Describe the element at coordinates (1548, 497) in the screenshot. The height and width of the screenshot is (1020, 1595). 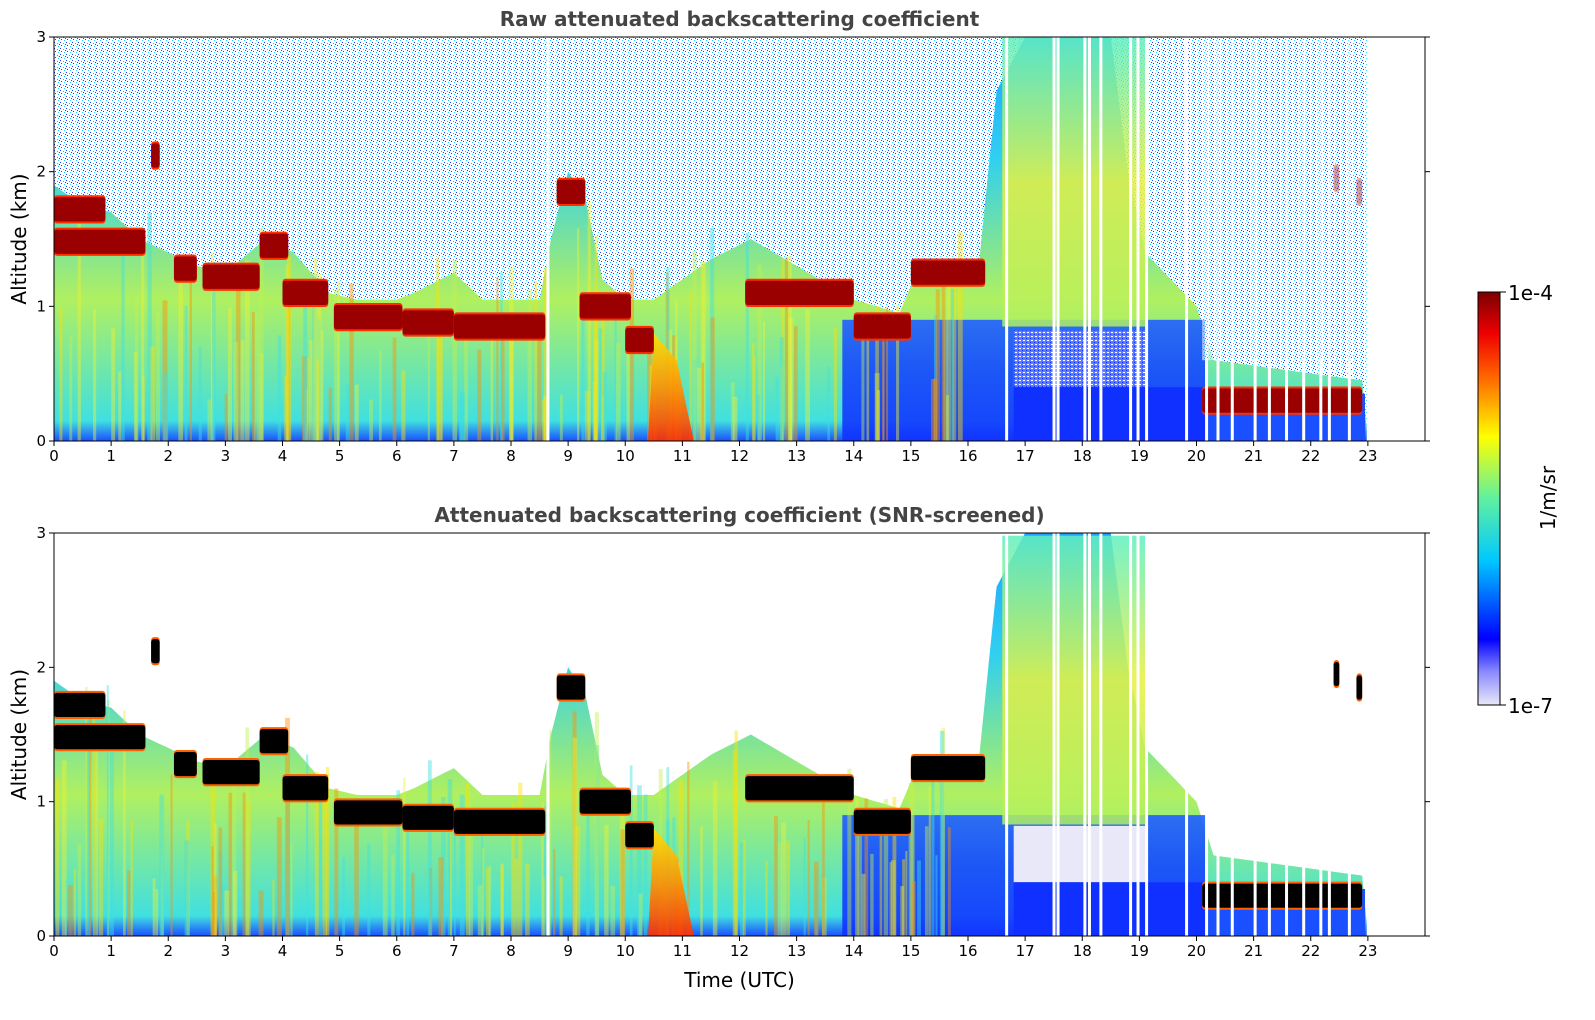
I see `colorbar-label: 1/m/sr` at that location.